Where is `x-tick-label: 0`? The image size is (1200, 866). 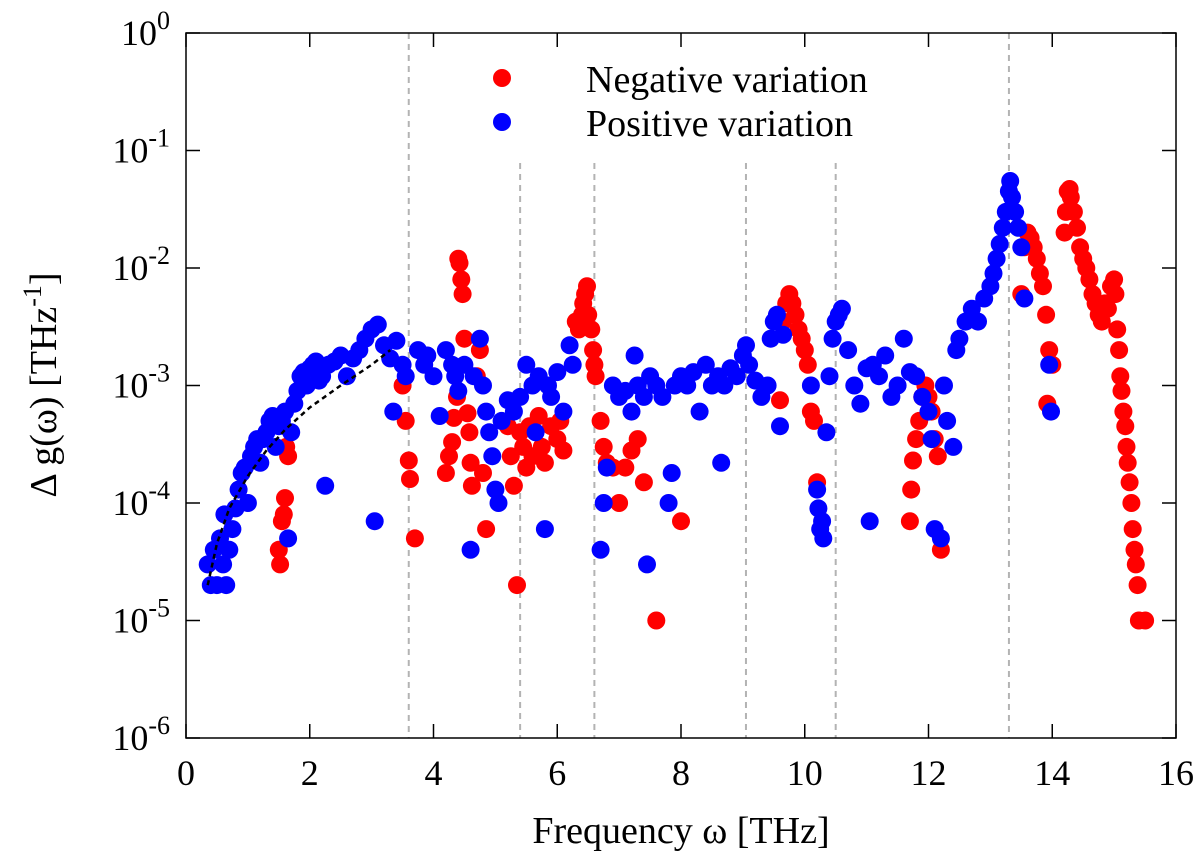
x-tick-label: 0 is located at coordinates (186, 773).